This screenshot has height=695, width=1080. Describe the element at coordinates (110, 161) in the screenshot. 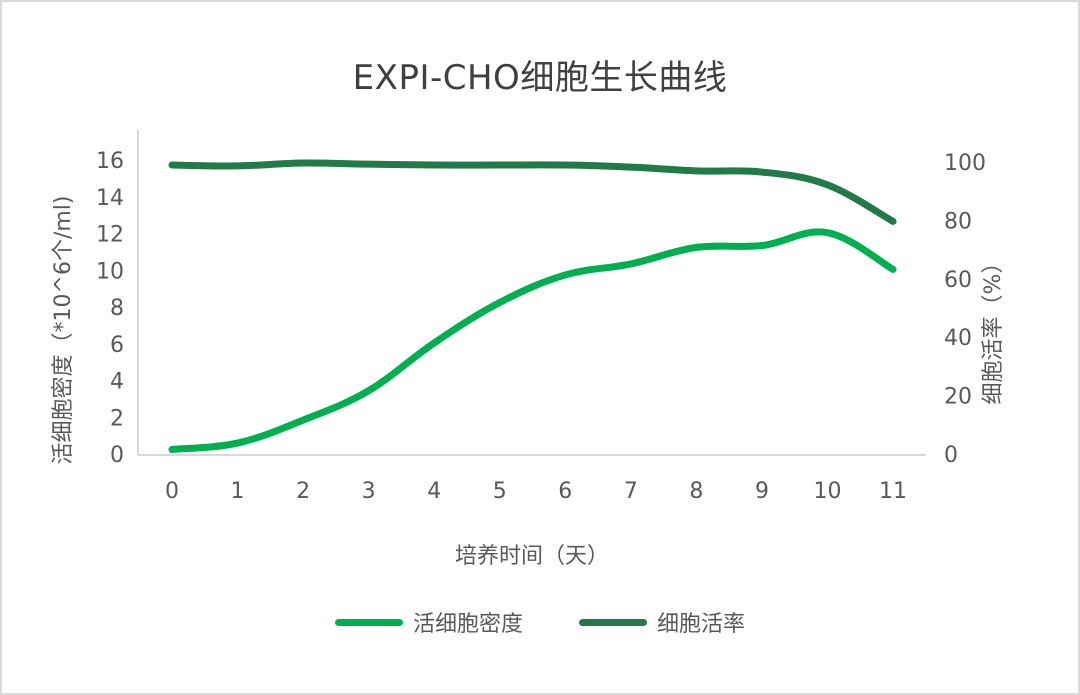

I see `left-tick-label: 16` at that location.